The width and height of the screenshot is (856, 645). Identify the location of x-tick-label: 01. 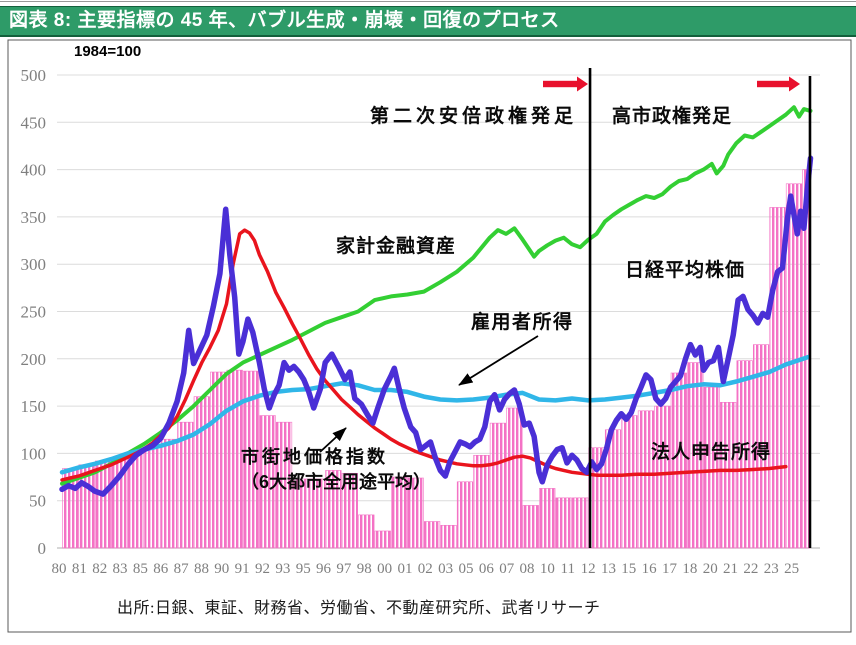
(404, 569).